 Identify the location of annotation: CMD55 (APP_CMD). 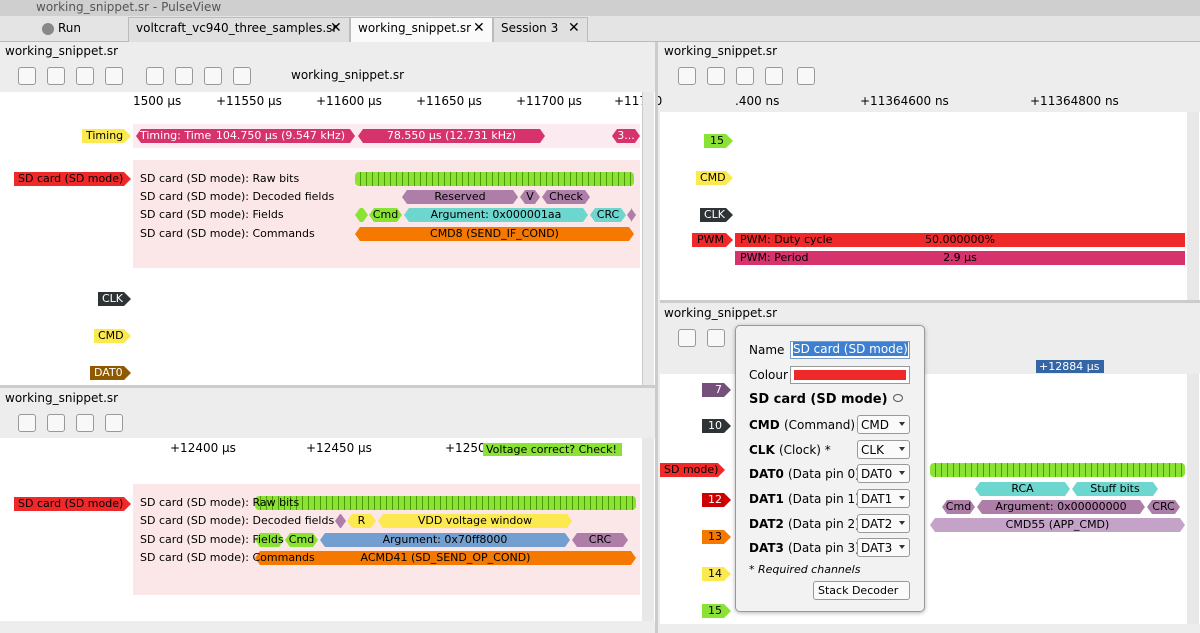
(1057, 525).